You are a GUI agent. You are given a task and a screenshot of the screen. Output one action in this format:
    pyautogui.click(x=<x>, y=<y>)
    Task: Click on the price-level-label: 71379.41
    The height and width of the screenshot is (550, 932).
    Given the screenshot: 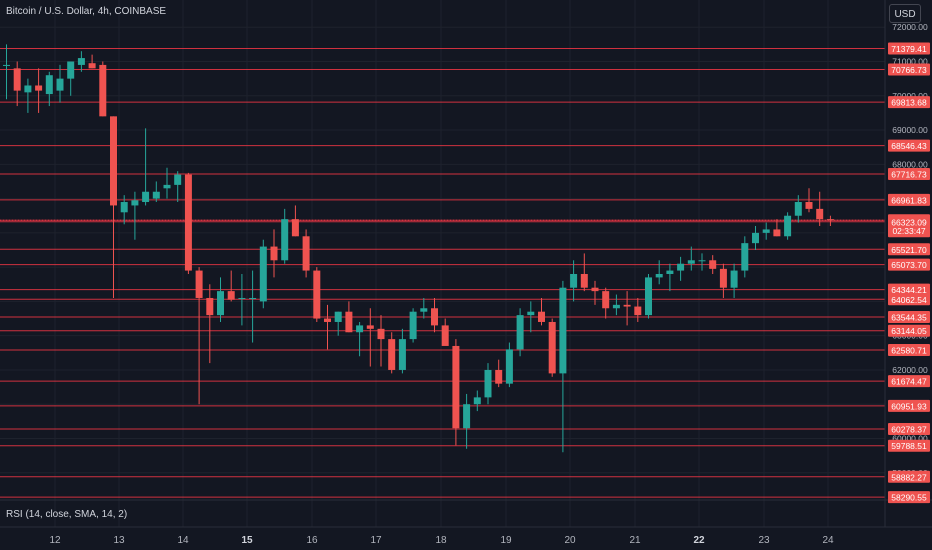 What is the action you would take?
    pyautogui.click(x=909, y=48)
    